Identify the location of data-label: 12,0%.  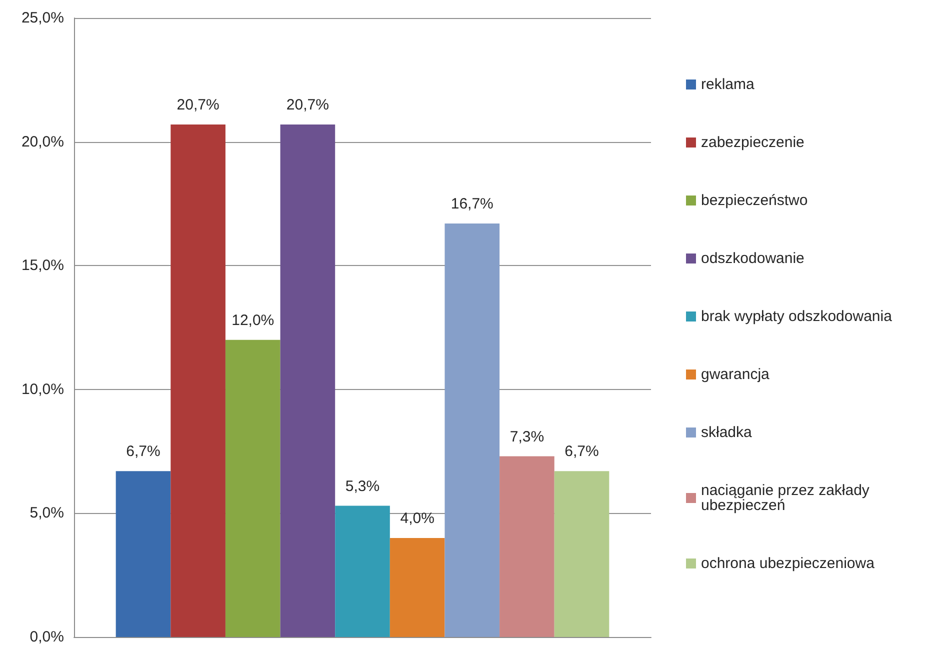
(253, 320).